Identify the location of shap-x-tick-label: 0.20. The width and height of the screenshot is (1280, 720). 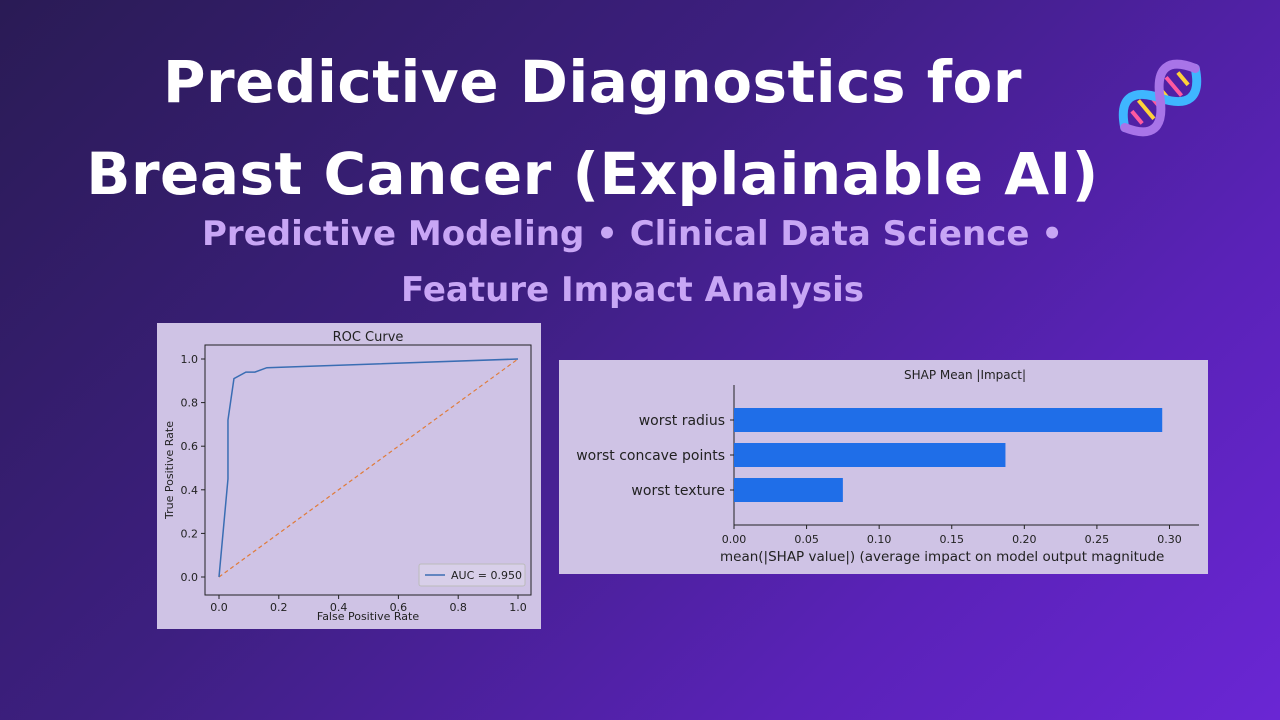
(1024, 539).